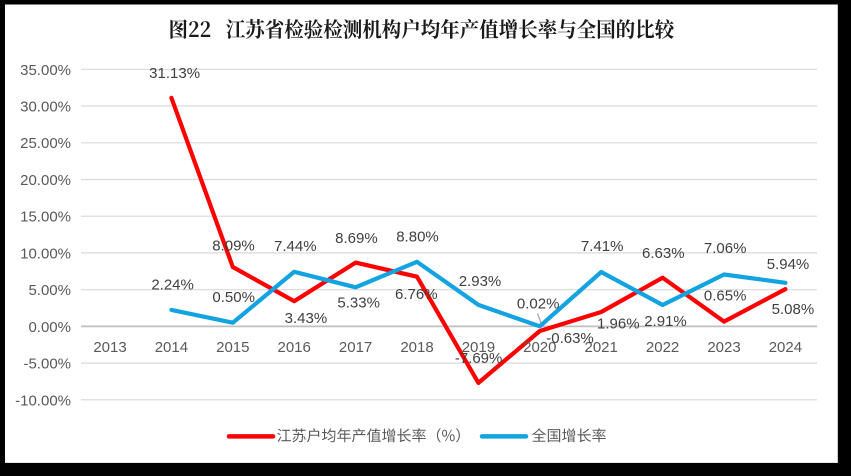  What do you see at coordinates (295, 246) in the screenshot?
I see `svg-text: 7.44%` at bounding box center [295, 246].